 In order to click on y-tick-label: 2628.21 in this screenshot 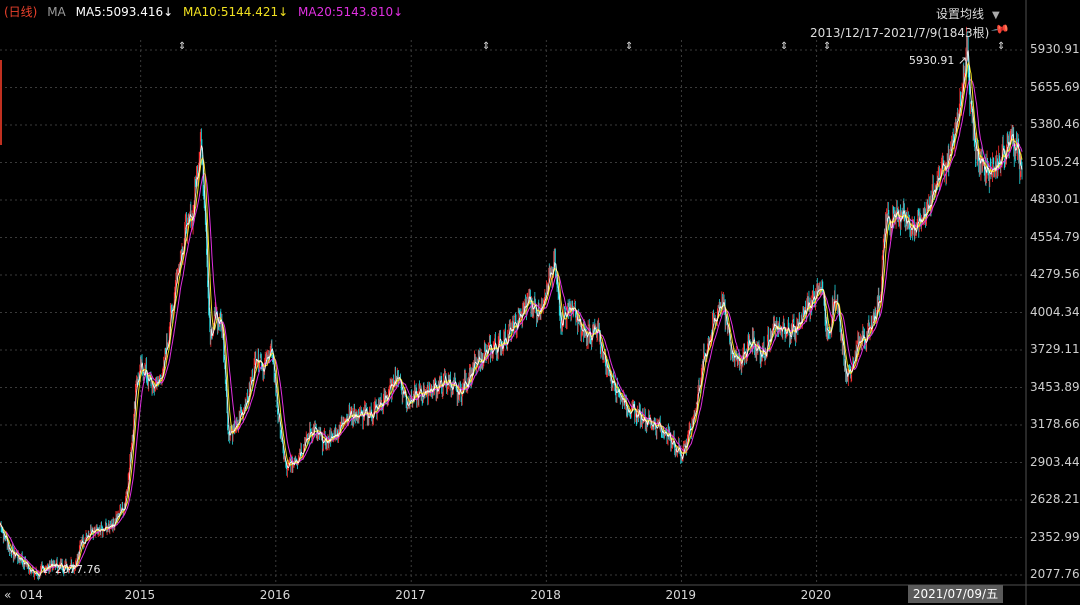, I will do `click(1055, 499)`.